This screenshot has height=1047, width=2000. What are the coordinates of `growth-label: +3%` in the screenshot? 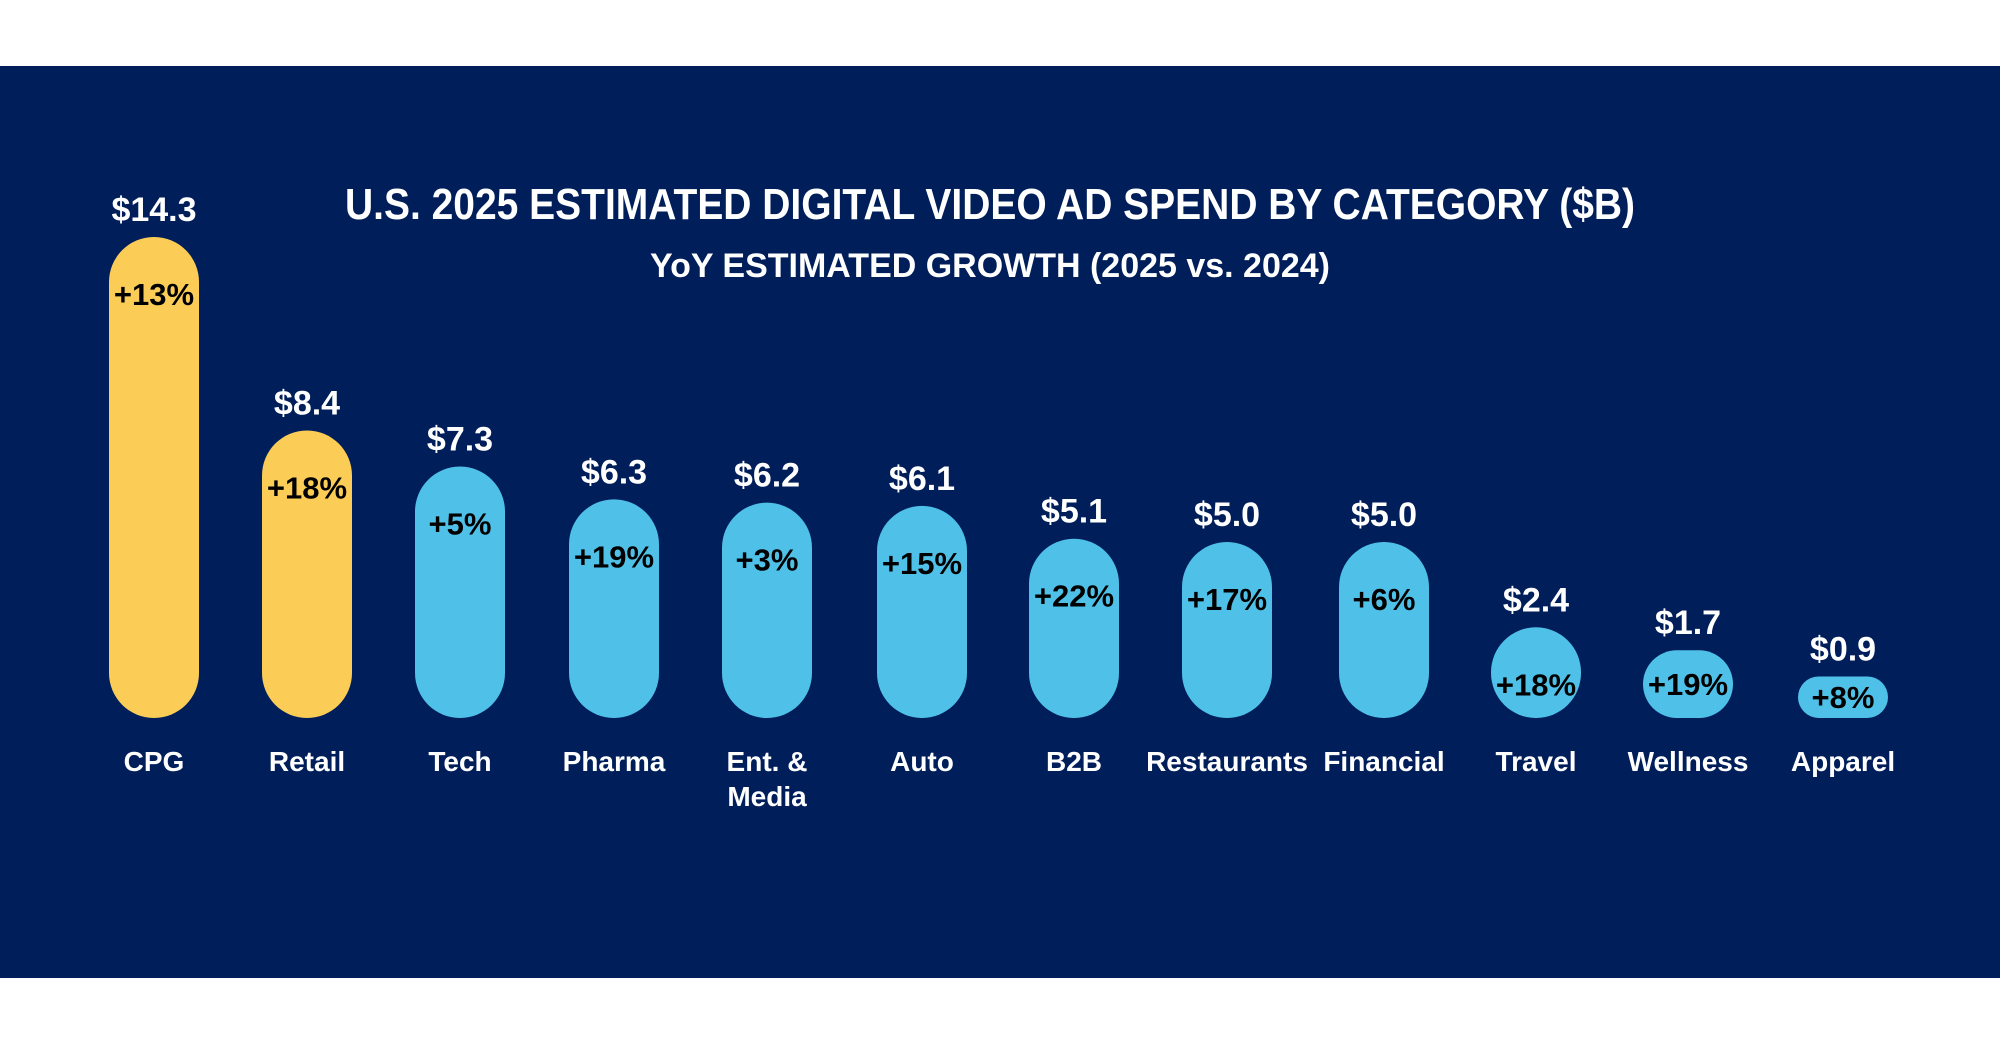 It's located at (767, 560).